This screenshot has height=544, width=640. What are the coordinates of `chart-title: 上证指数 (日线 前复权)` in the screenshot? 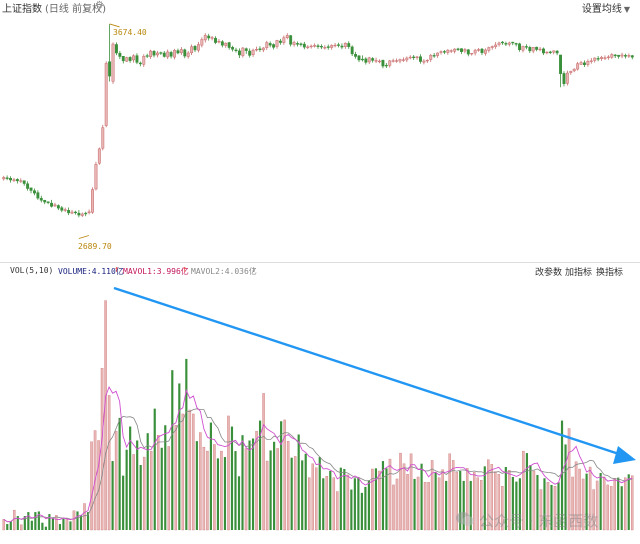 It's located at (54, 7).